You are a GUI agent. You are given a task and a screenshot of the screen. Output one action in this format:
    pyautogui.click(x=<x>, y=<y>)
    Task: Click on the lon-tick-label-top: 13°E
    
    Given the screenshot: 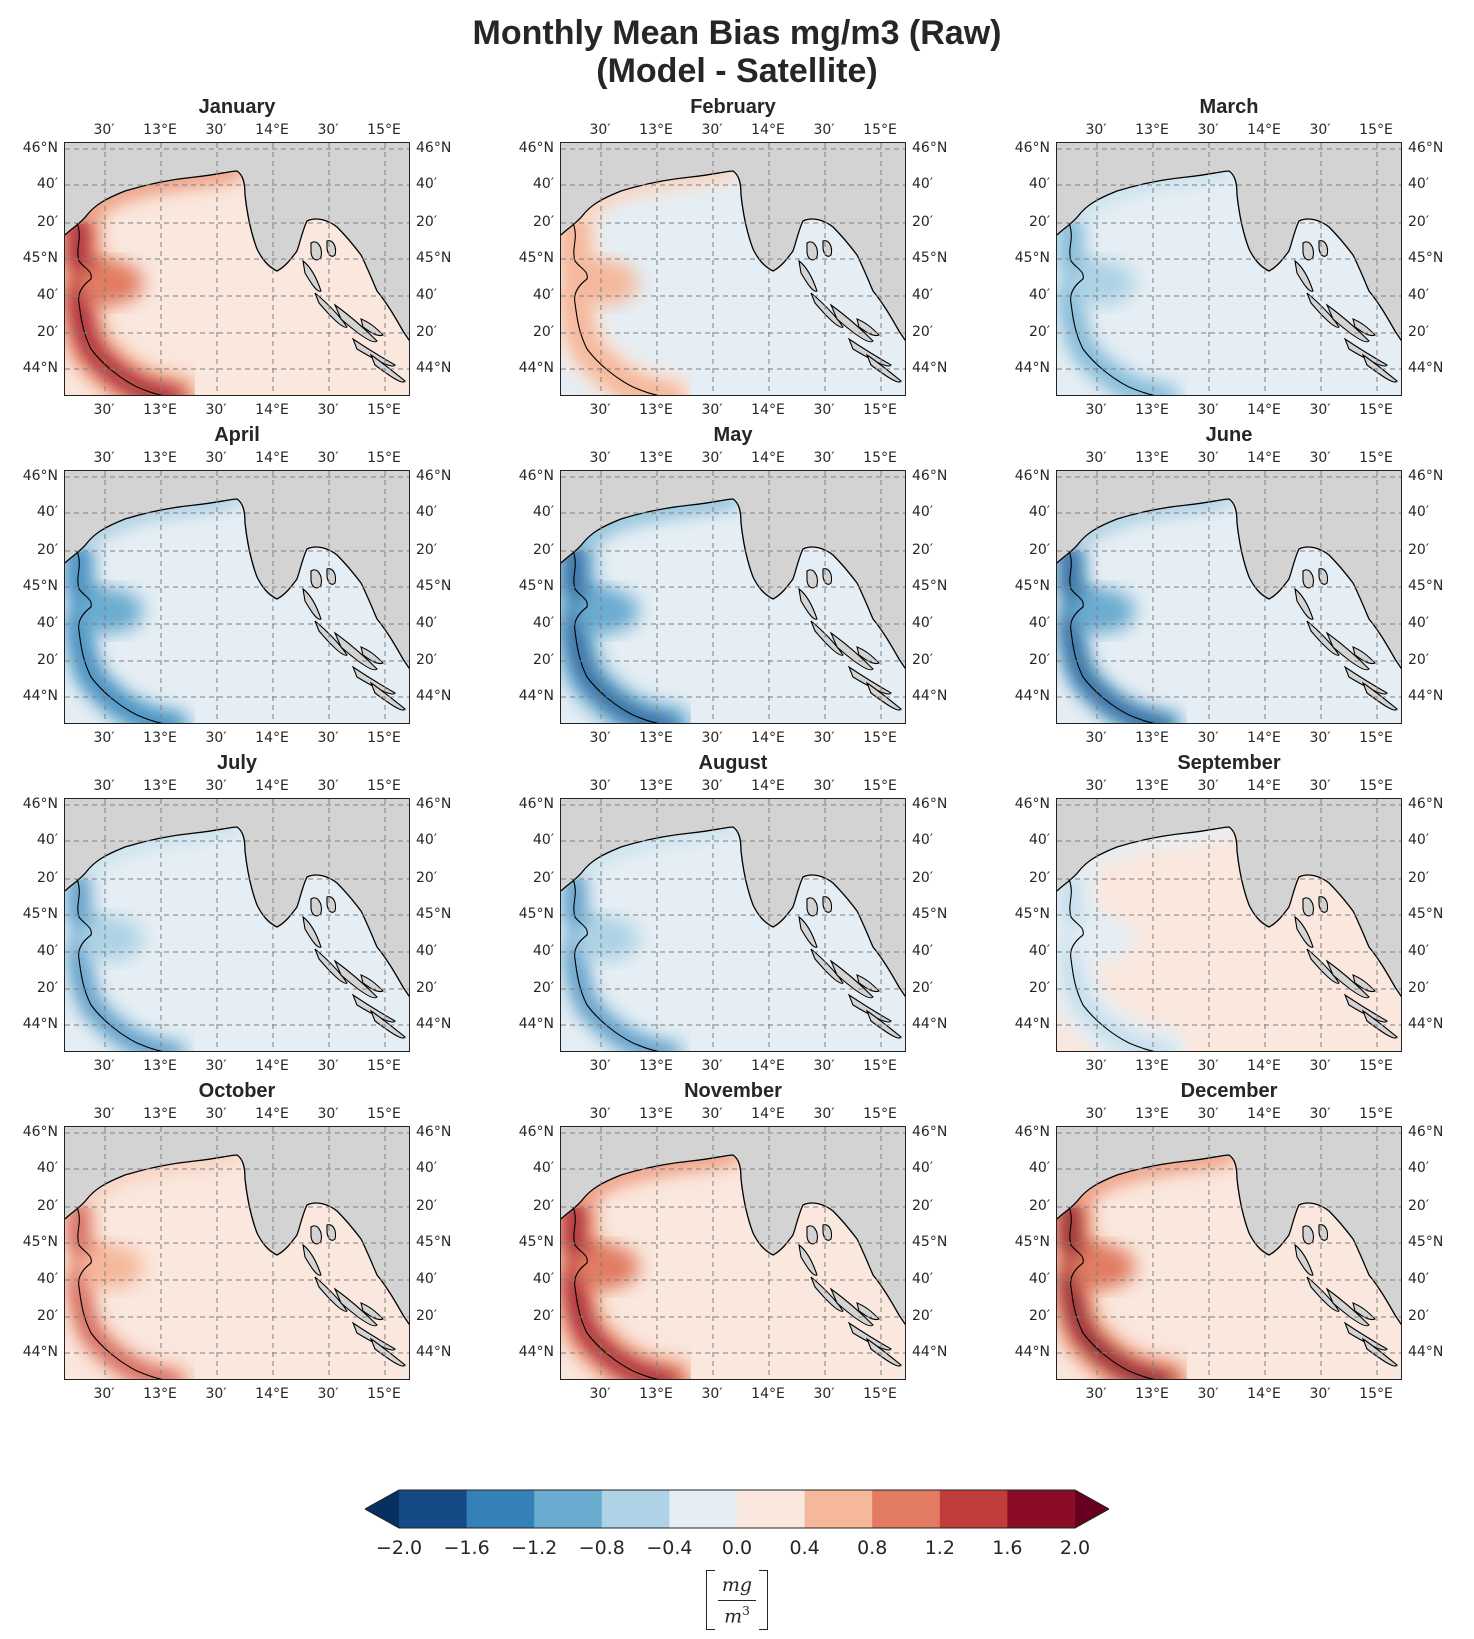 What is the action you would take?
    pyautogui.click(x=160, y=458)
    